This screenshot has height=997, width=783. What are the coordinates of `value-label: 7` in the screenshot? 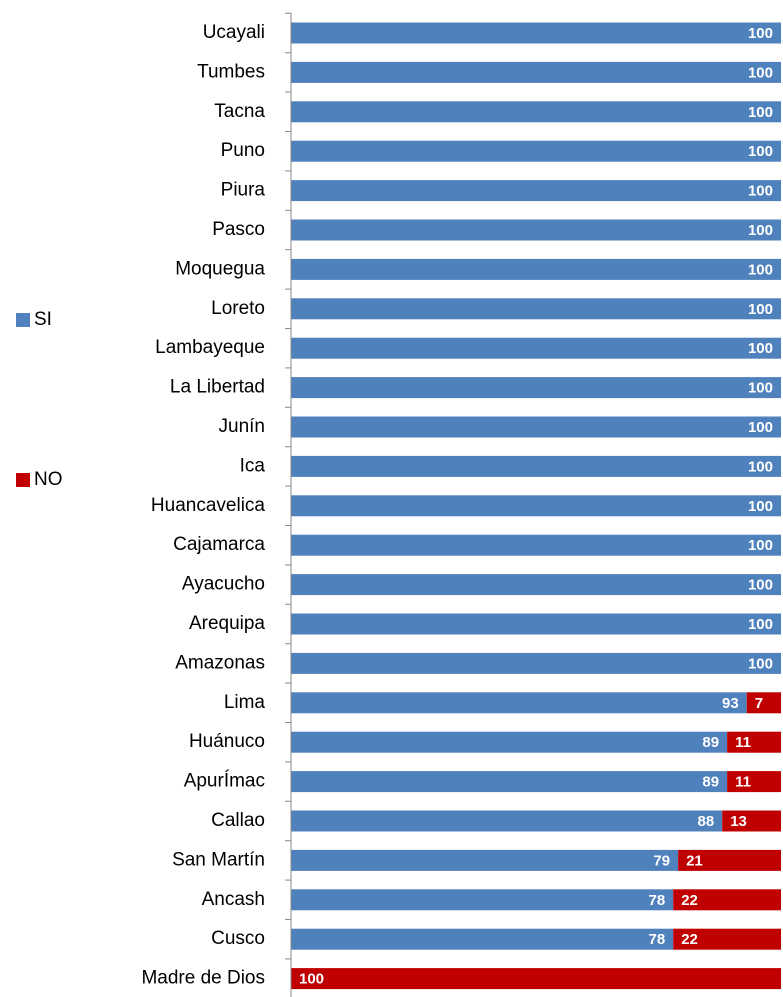 It's located at (759, 703).